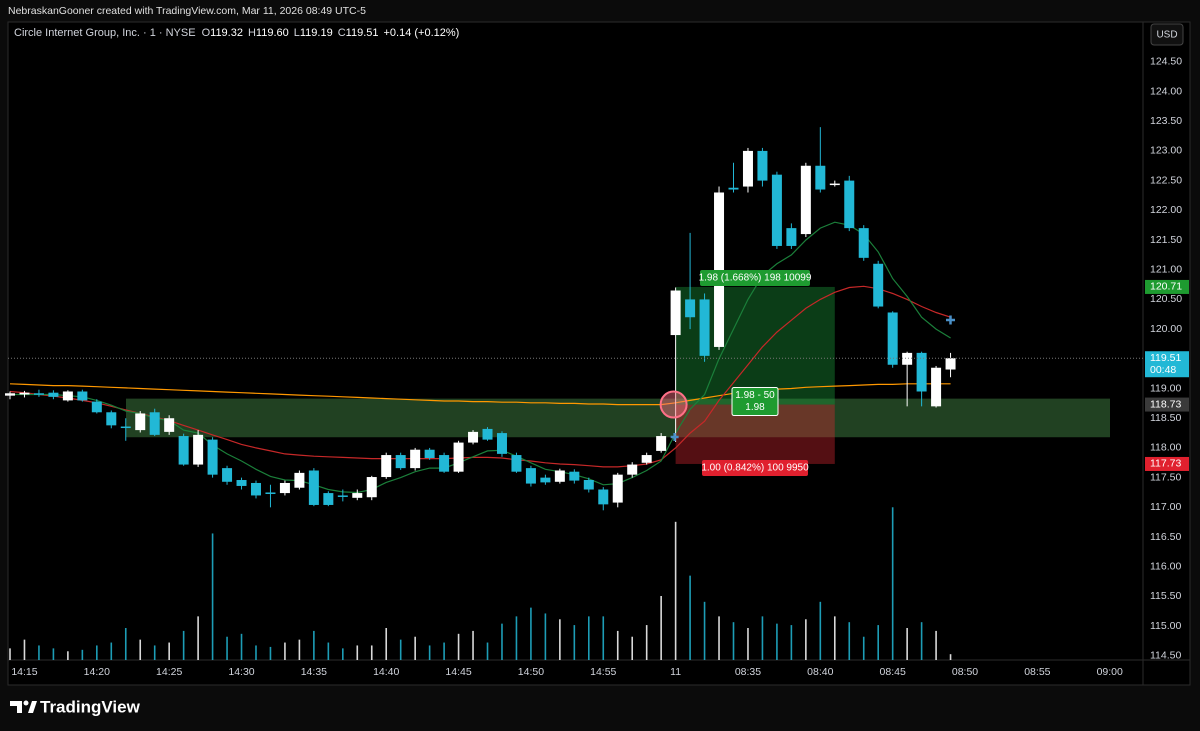 This screenshot has width=1200, height=731. I want to click on target-label: 1.98 (1.668%) 198 10099, so click(755, 278).